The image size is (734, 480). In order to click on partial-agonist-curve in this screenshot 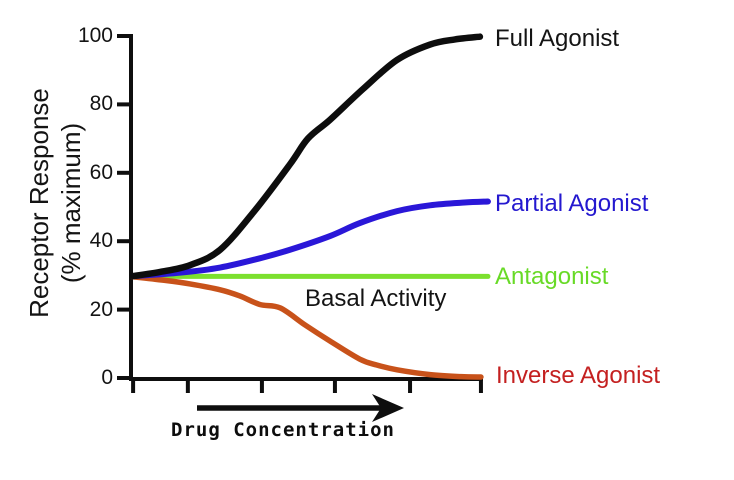, I will do `click(310, 239)`.